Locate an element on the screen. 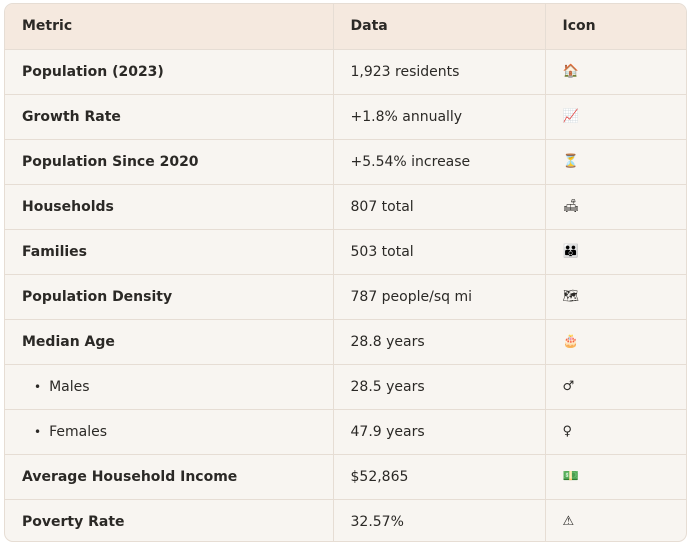  metric-cell: Population Density is located at coordinates (169, 297).